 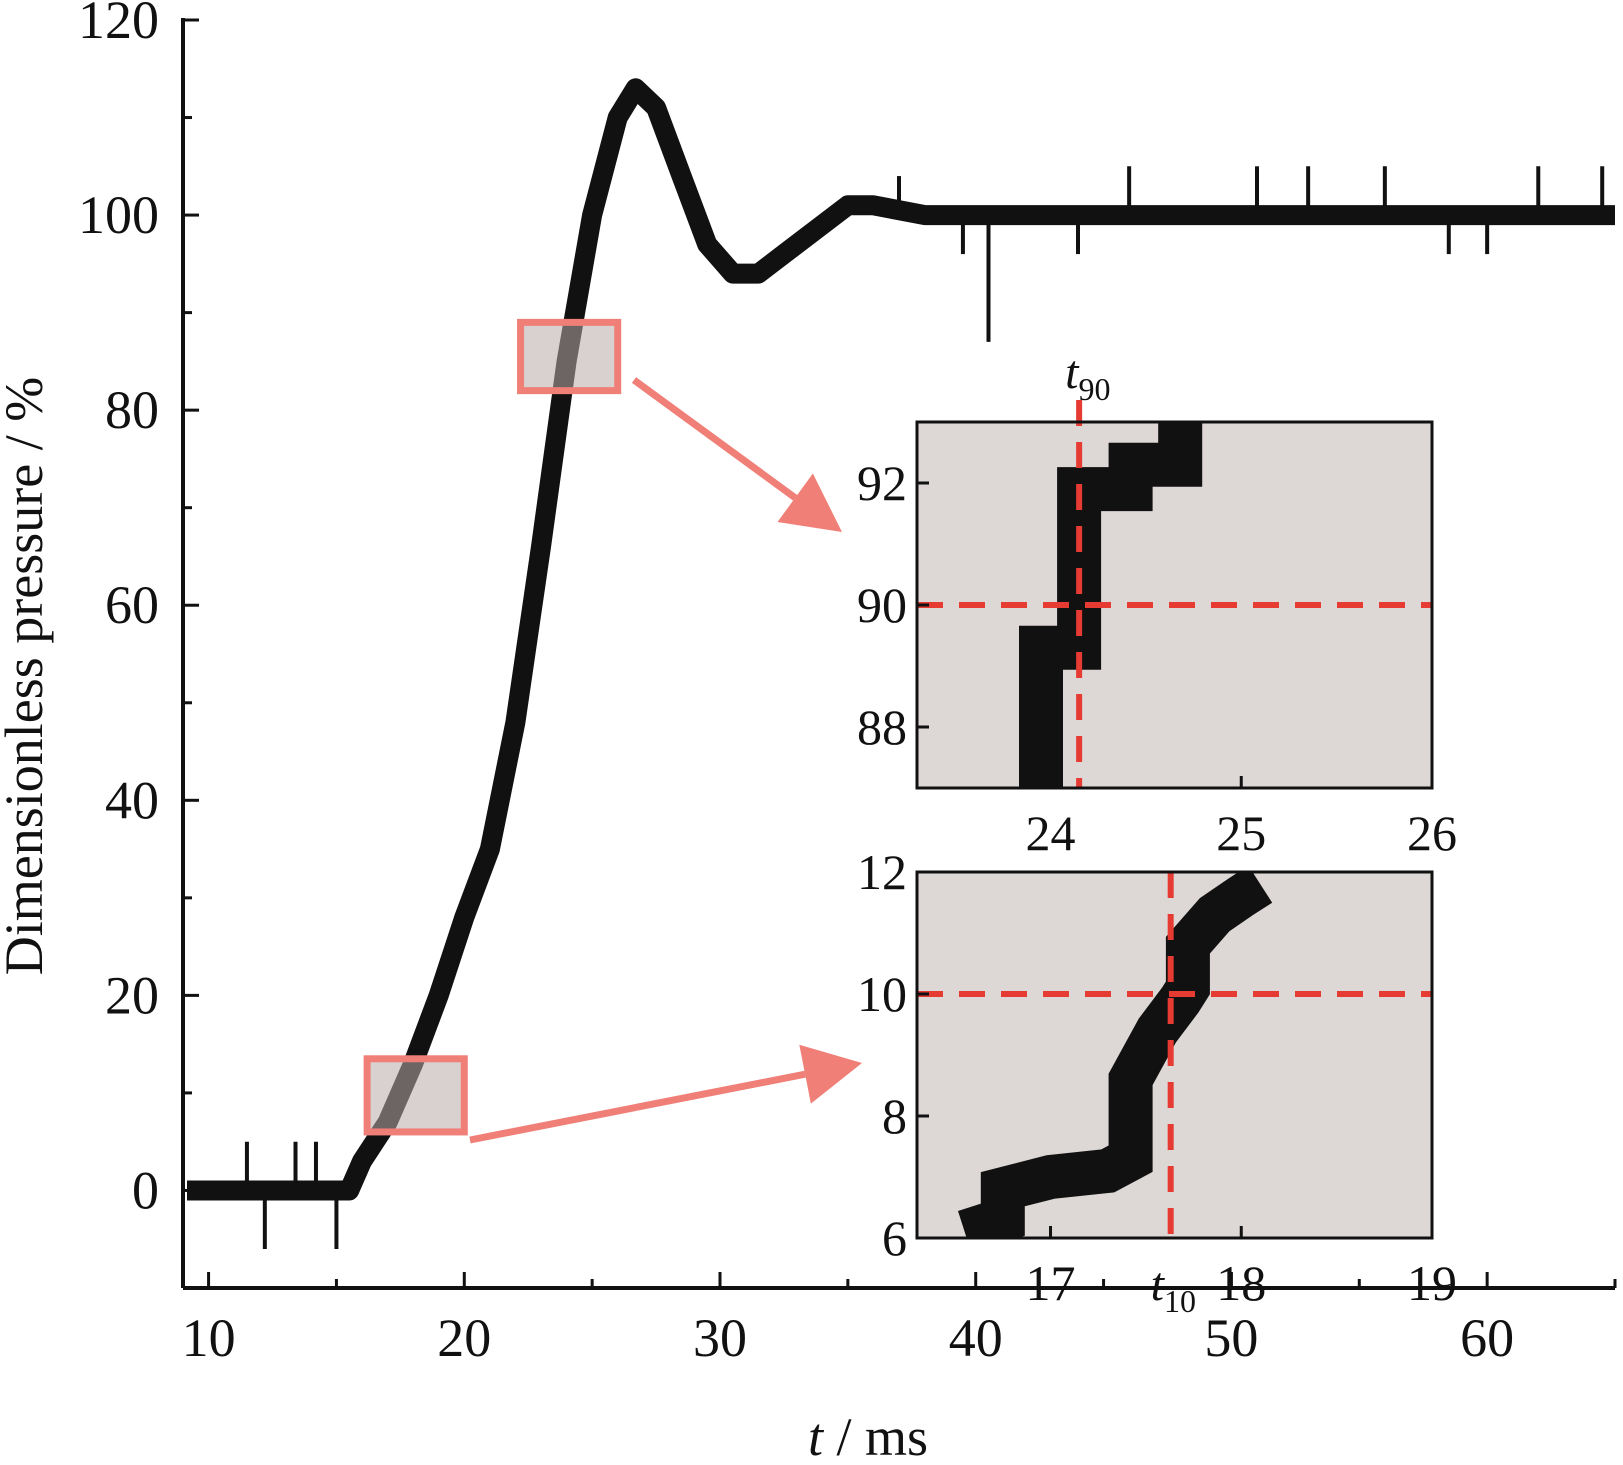 I want to click on inset-x-tick-label: 26, so click(x=1432, y=833).